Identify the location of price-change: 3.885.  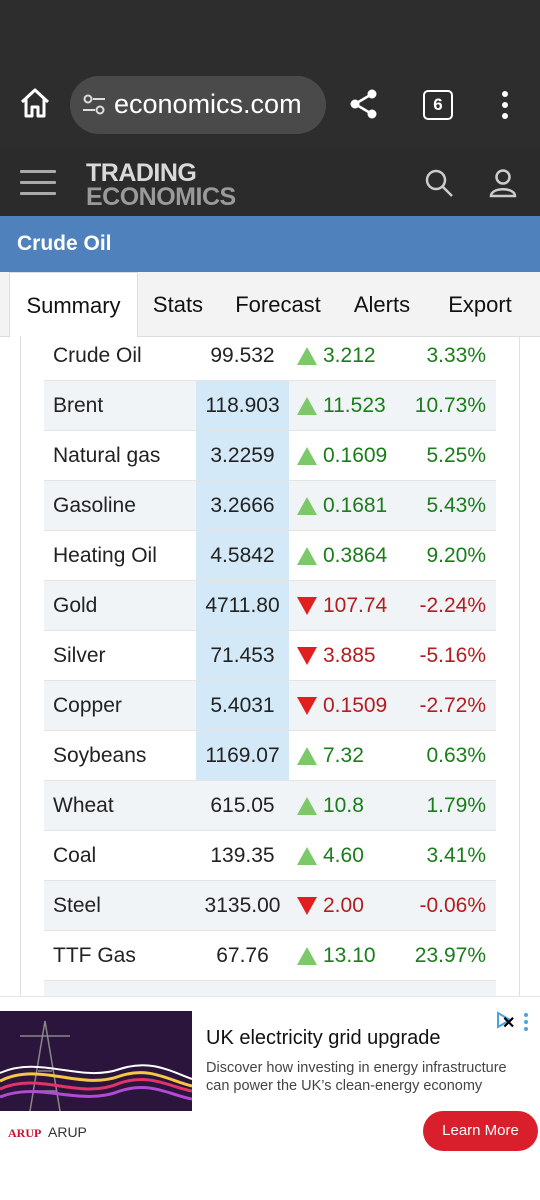
(349, 655).